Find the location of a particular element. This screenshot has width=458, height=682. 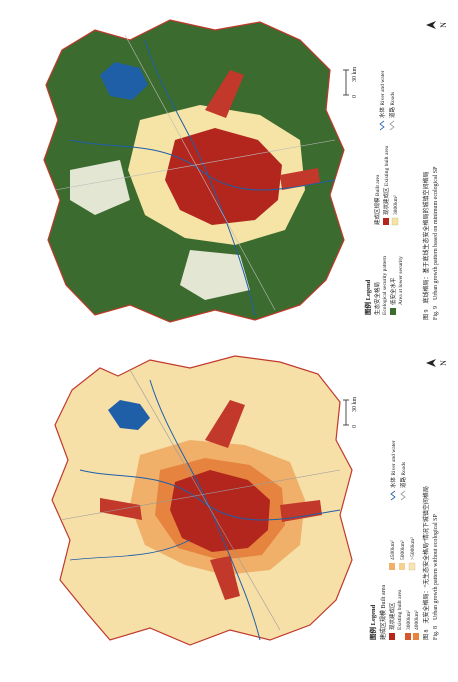

fig8-reservoir is located at coordinates (129, 415).